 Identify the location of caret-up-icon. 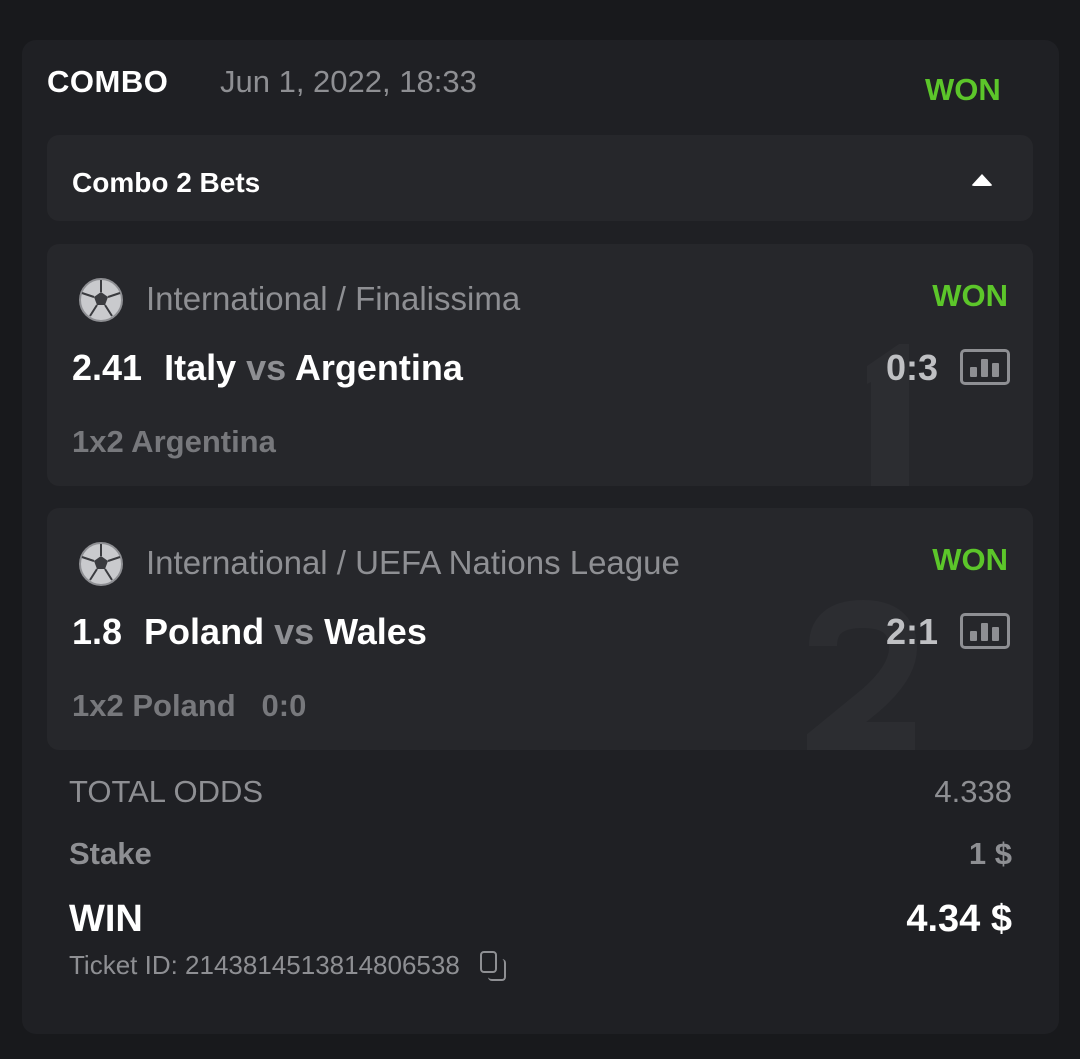
(982, 180).